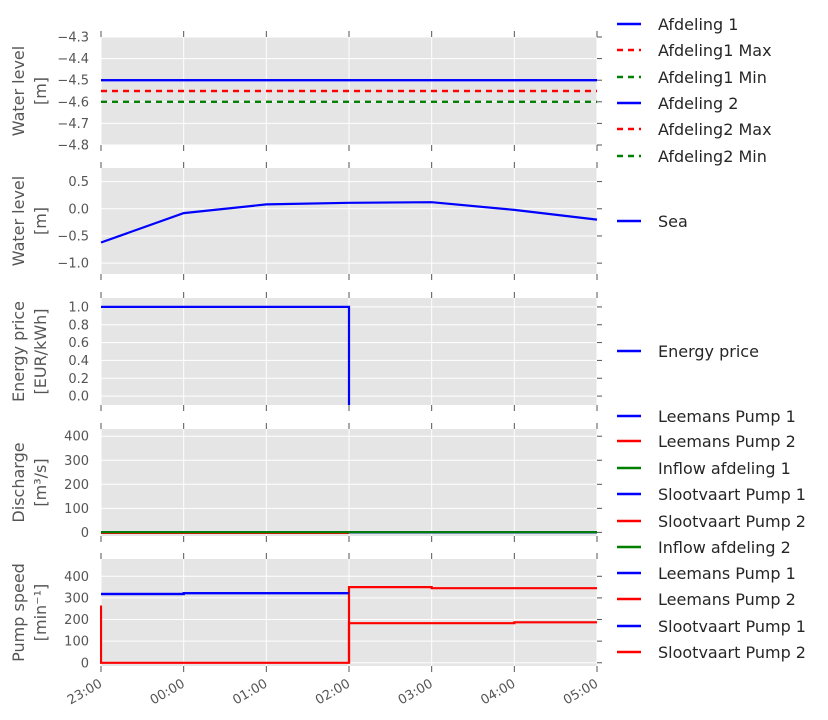 Image resolution: width=828 pixels, height=720 pixels. What do you see at coordinates (73, 38) in the screenshot?
I see `y-tick-label: −4.3` at bounding box center [73, 38].